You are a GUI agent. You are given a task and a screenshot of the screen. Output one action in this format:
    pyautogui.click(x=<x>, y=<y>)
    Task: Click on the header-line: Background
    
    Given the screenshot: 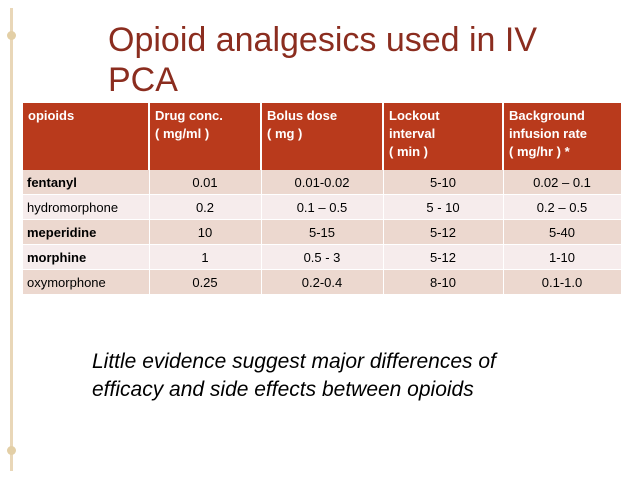 What is the action you would take?
    pyautogui.click(x=547, y=115)
    